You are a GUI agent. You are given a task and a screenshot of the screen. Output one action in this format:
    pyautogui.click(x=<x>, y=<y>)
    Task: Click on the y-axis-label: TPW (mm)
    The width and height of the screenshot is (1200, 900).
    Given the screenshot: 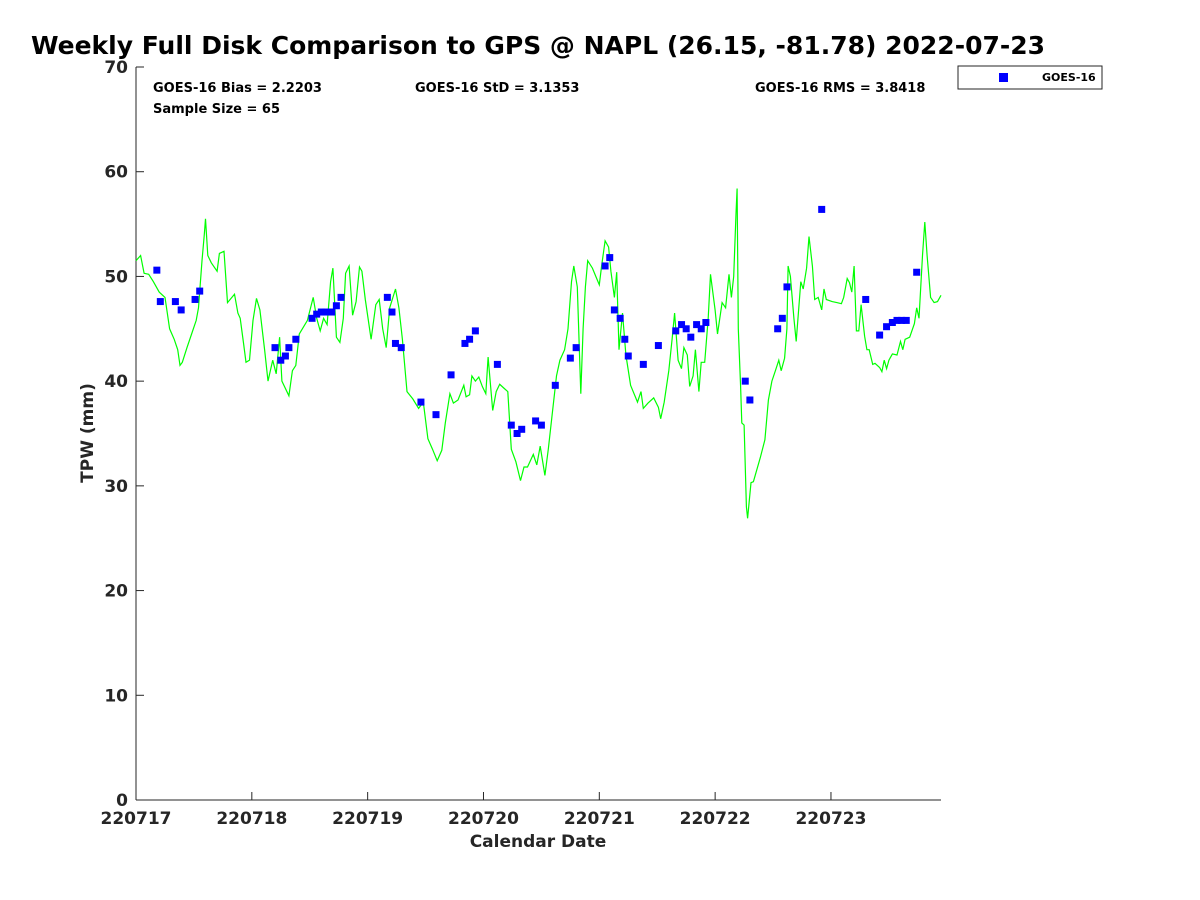 What is the action you would take?
    pyautogui.click(x=88, y=433)
    